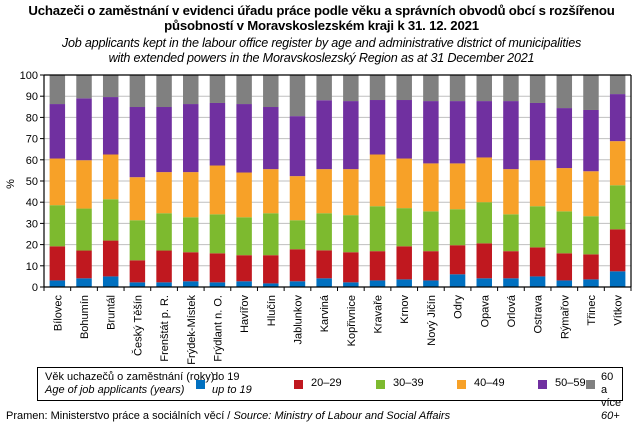 The width and height of the screenshot is (643, 435). What do you see at coordinates (58, 313) in the screenshot?
I see `x-tick-label: Bílovec` at bounding box center [58, 313].